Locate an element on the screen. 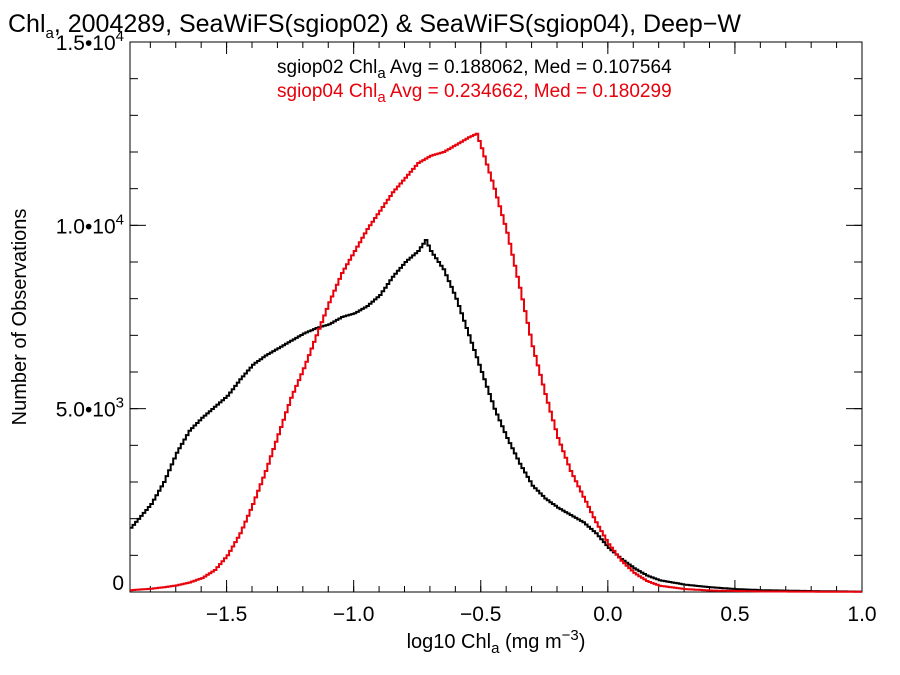 The height and width of the screenshot is (675, 900). x-tick-label: 1.0 is located at coordinates (861, 614).